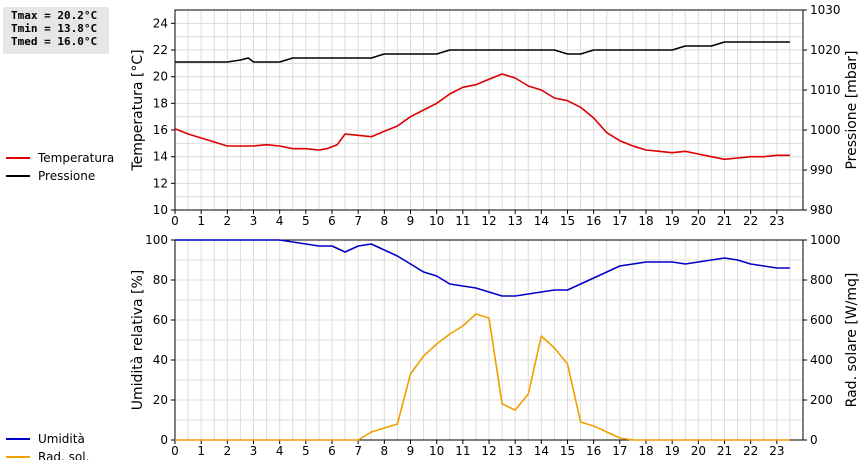  What do you see at coordinates (852, 109) in the screenshot?
I see `y-right-axis-title: Pressione [mbar]` at bounding box center [852, 109].